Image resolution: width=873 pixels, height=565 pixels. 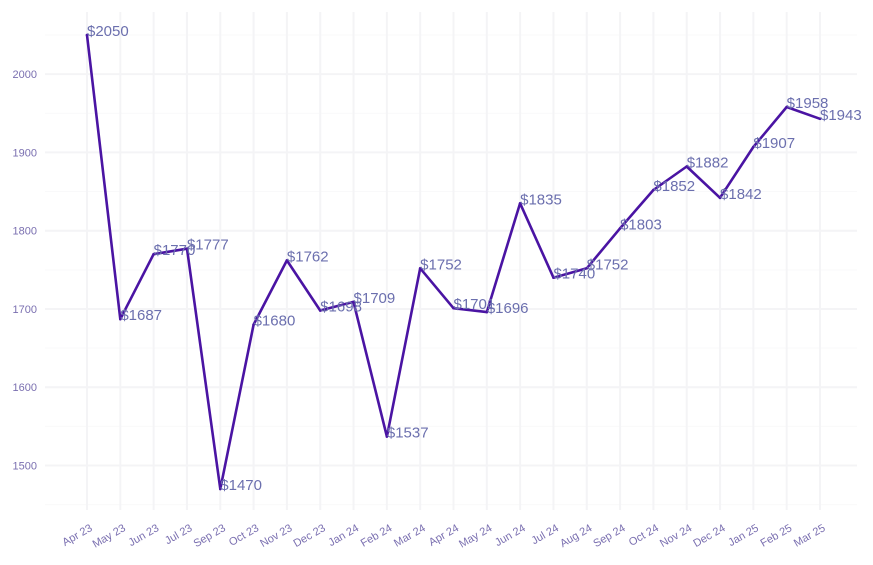 I want to click on x-tick-label: Jun 24, so click(x=510, y=535).